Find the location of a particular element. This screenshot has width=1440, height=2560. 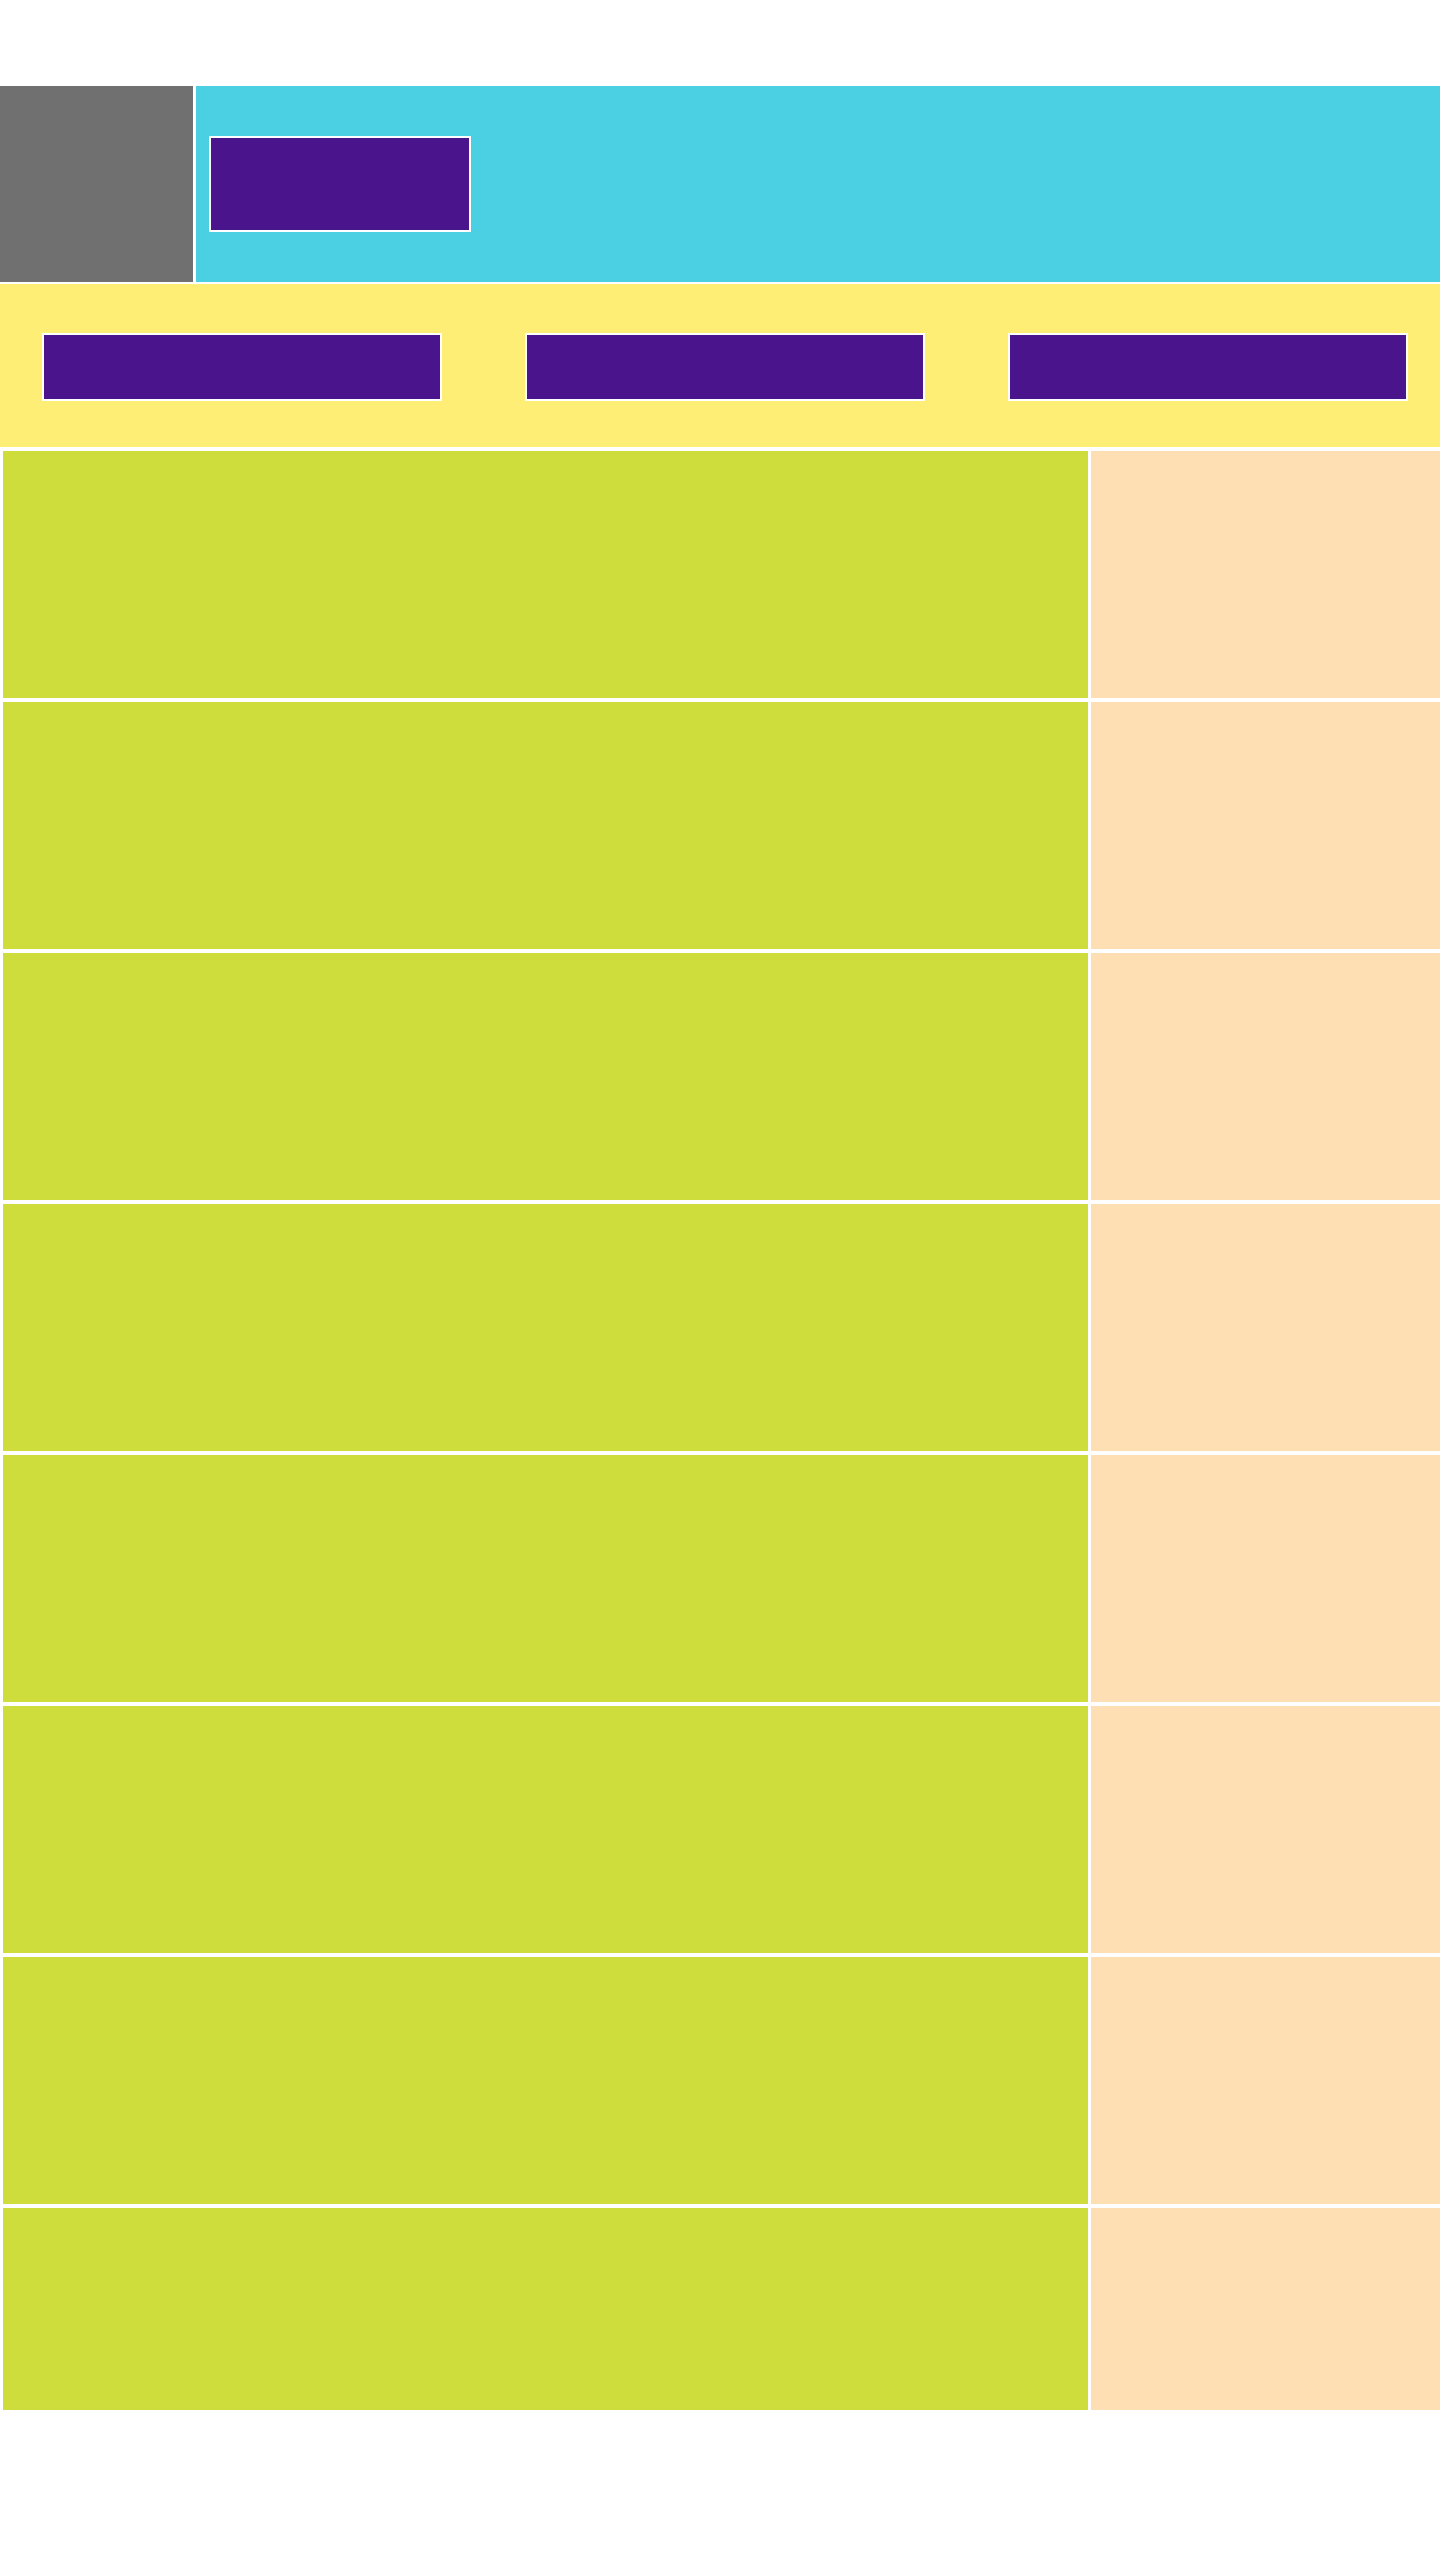

logo is located at coordinates (98, 184).